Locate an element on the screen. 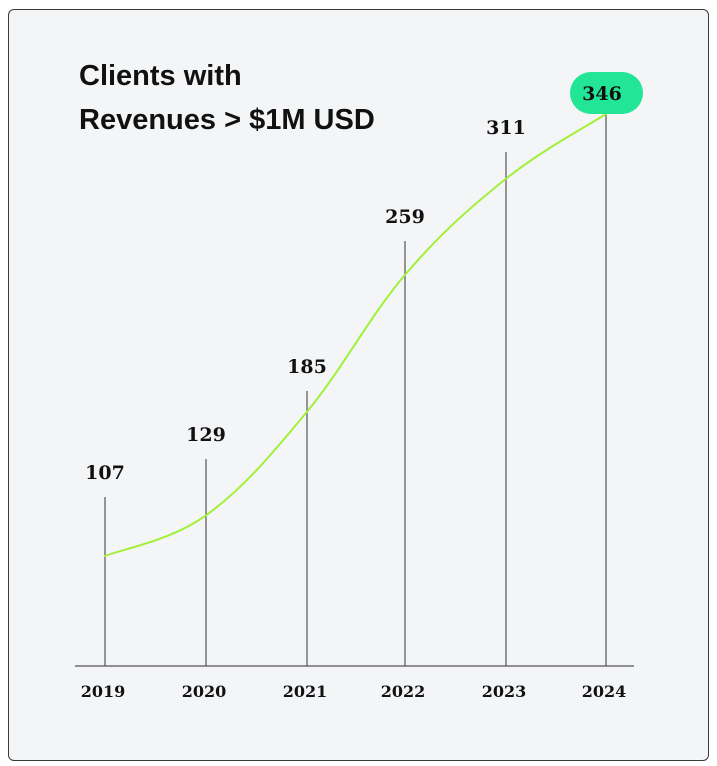 Image resolution: width=717 pixels, height=766 pixels. x-tick-label-2021: 2021 is located at coordinates (305, 691).